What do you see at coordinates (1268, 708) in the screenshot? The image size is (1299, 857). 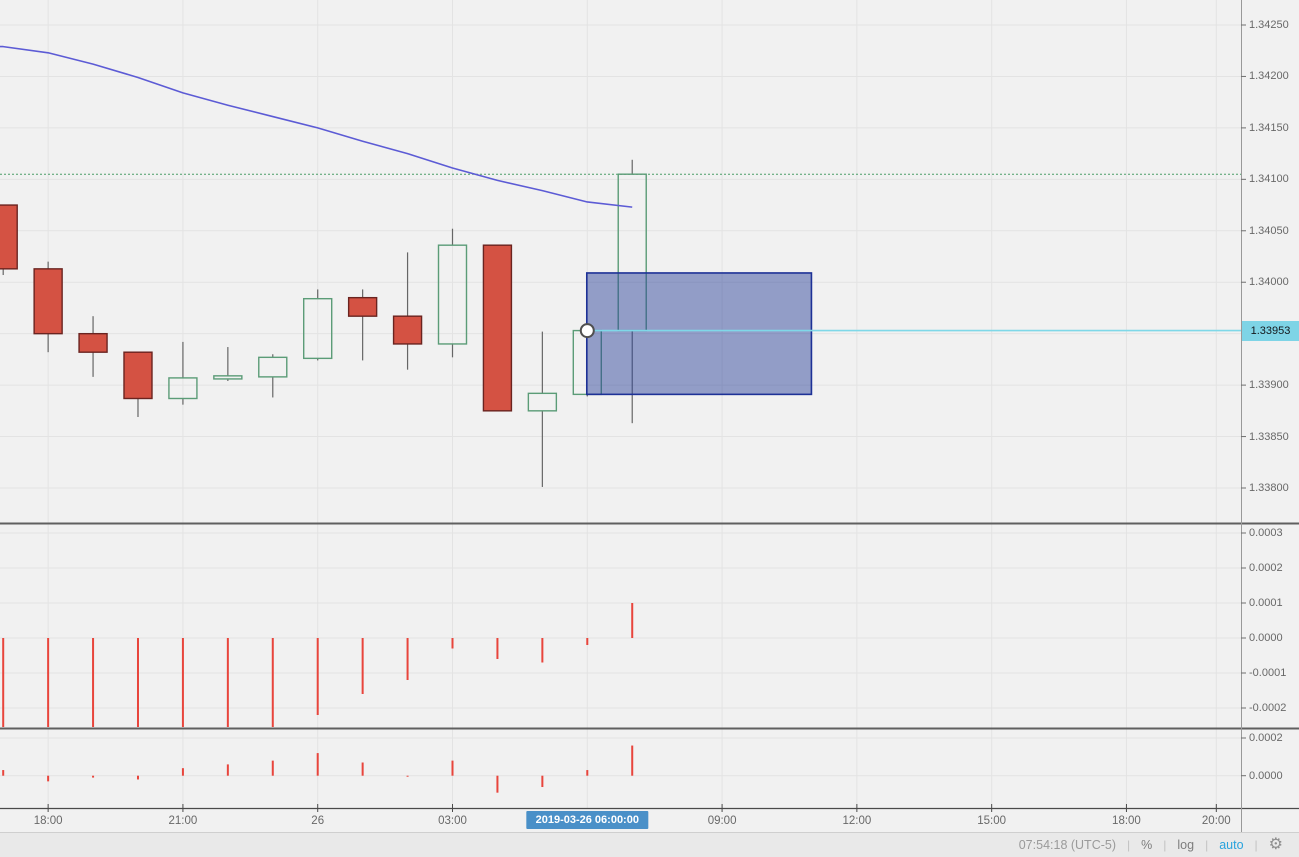 I see `price-axis-label: -0.0002` at bounding box center [1268, 708].